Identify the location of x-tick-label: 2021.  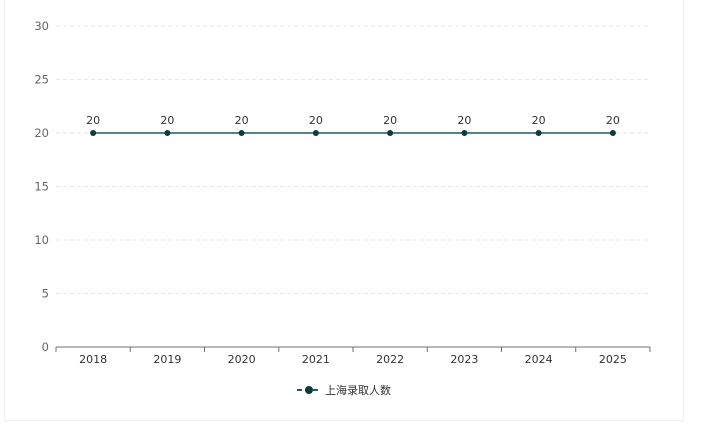
(316, 359).